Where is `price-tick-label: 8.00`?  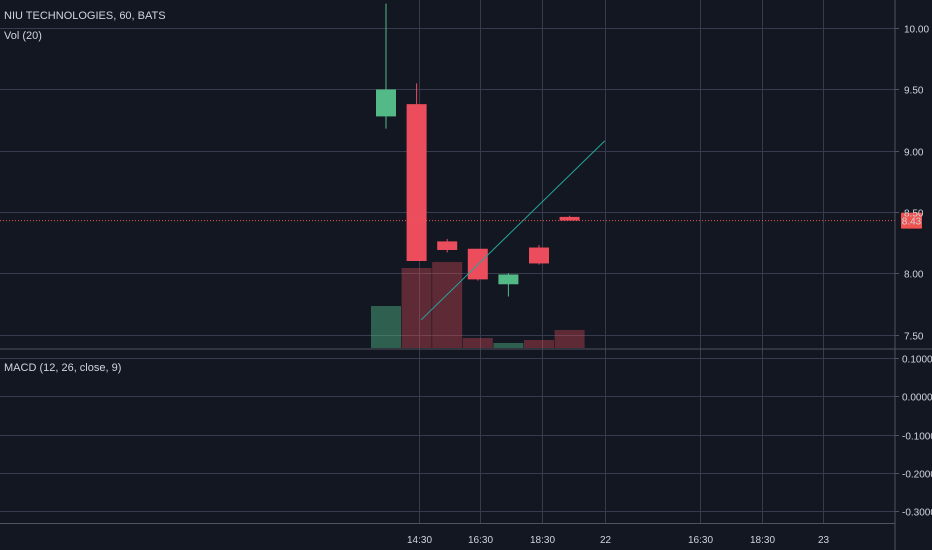
price-tick-label: 8.00 is located at coordinates (914, 275).